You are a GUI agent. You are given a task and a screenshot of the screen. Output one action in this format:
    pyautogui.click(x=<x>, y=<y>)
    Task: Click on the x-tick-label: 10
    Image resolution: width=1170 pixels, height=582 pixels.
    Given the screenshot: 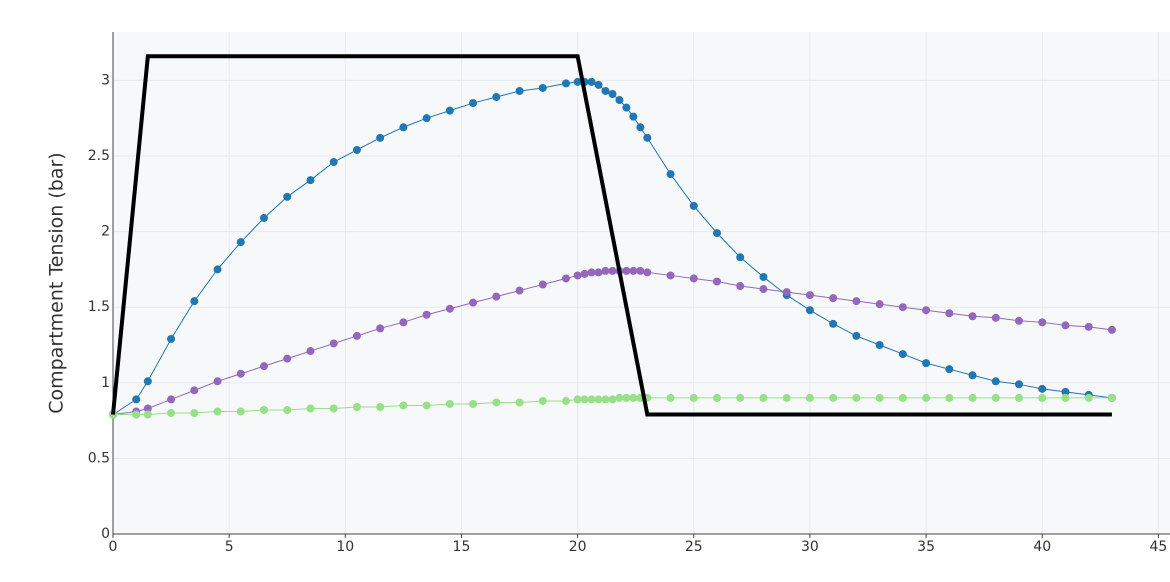 What is the action you would take?
    pyautogui.click(x=345, y=547)
    